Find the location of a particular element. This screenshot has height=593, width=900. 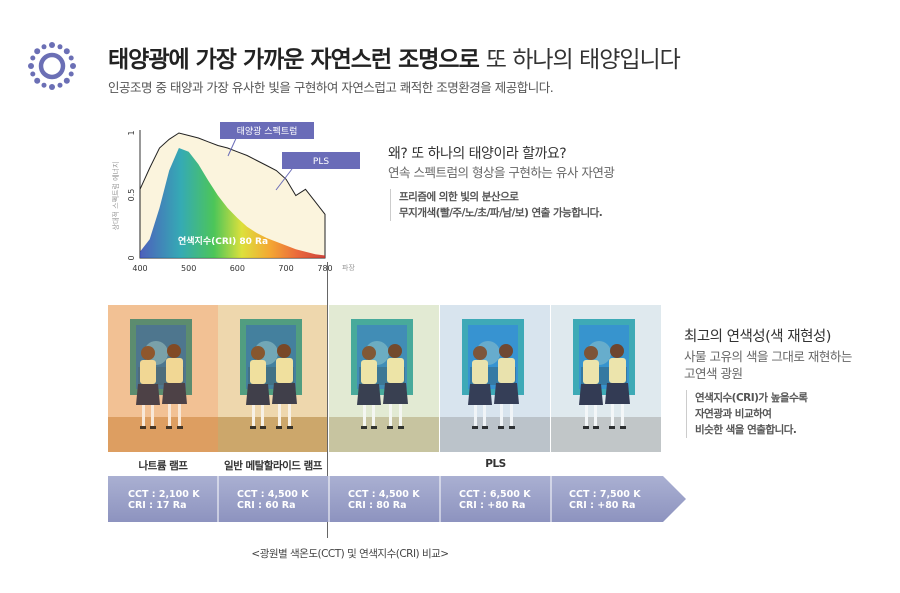

x-tick-label: 500 is located at coordinates (188, 268).